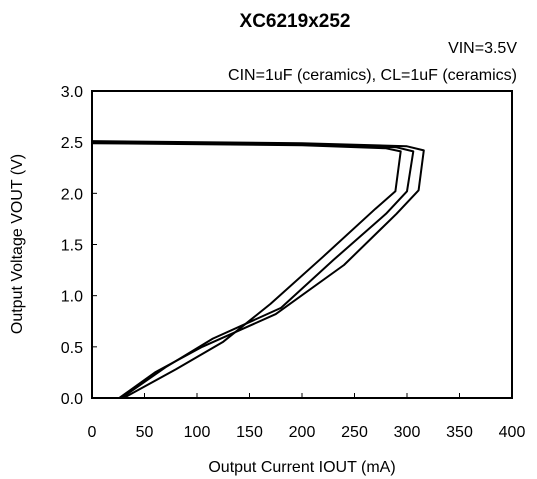 The image size is (537, 479). I want to click on x-tick-label: 50, so click(145, 432).